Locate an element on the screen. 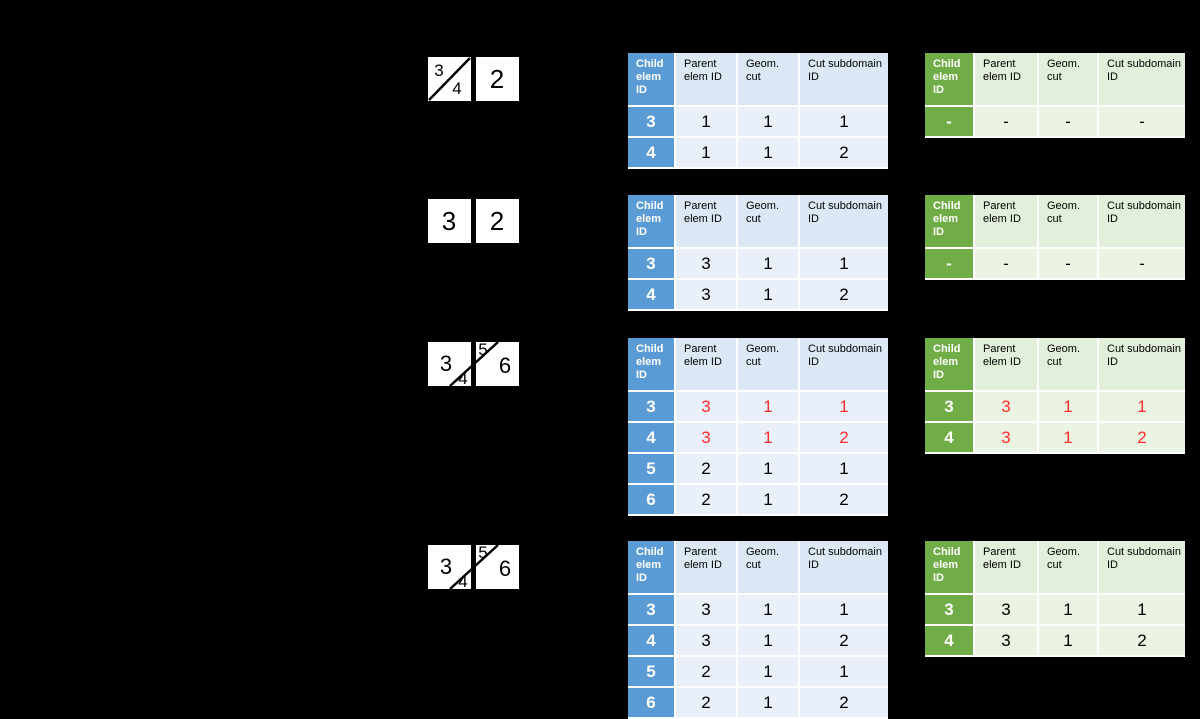 Image resolution: width=1200 pixels, height=719 pixels. element-pair-diagram: 3 4 2 is located at coordinates (473, 79).